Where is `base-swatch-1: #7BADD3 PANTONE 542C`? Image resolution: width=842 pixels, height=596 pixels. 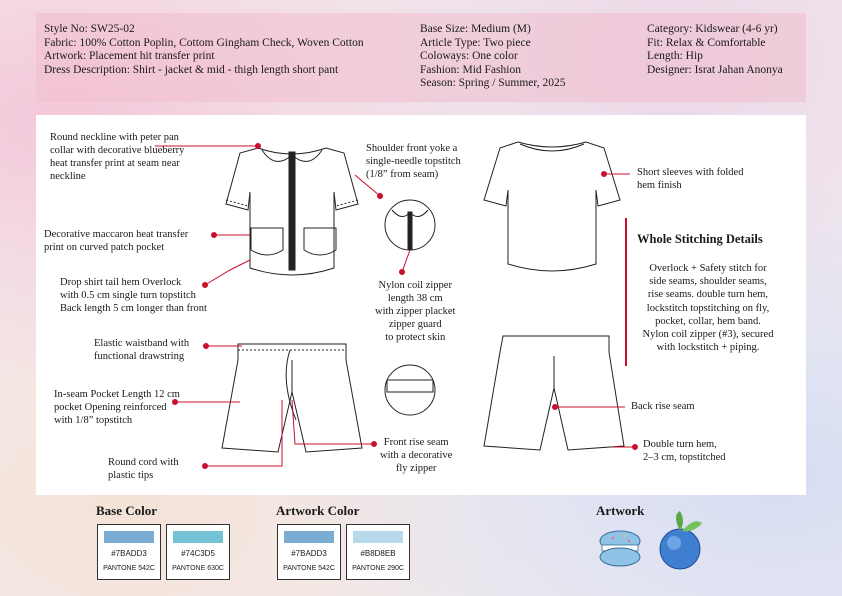 base-swatch-1: #7BADD3 PANTONE 542C is located at coordinates (129, 552).